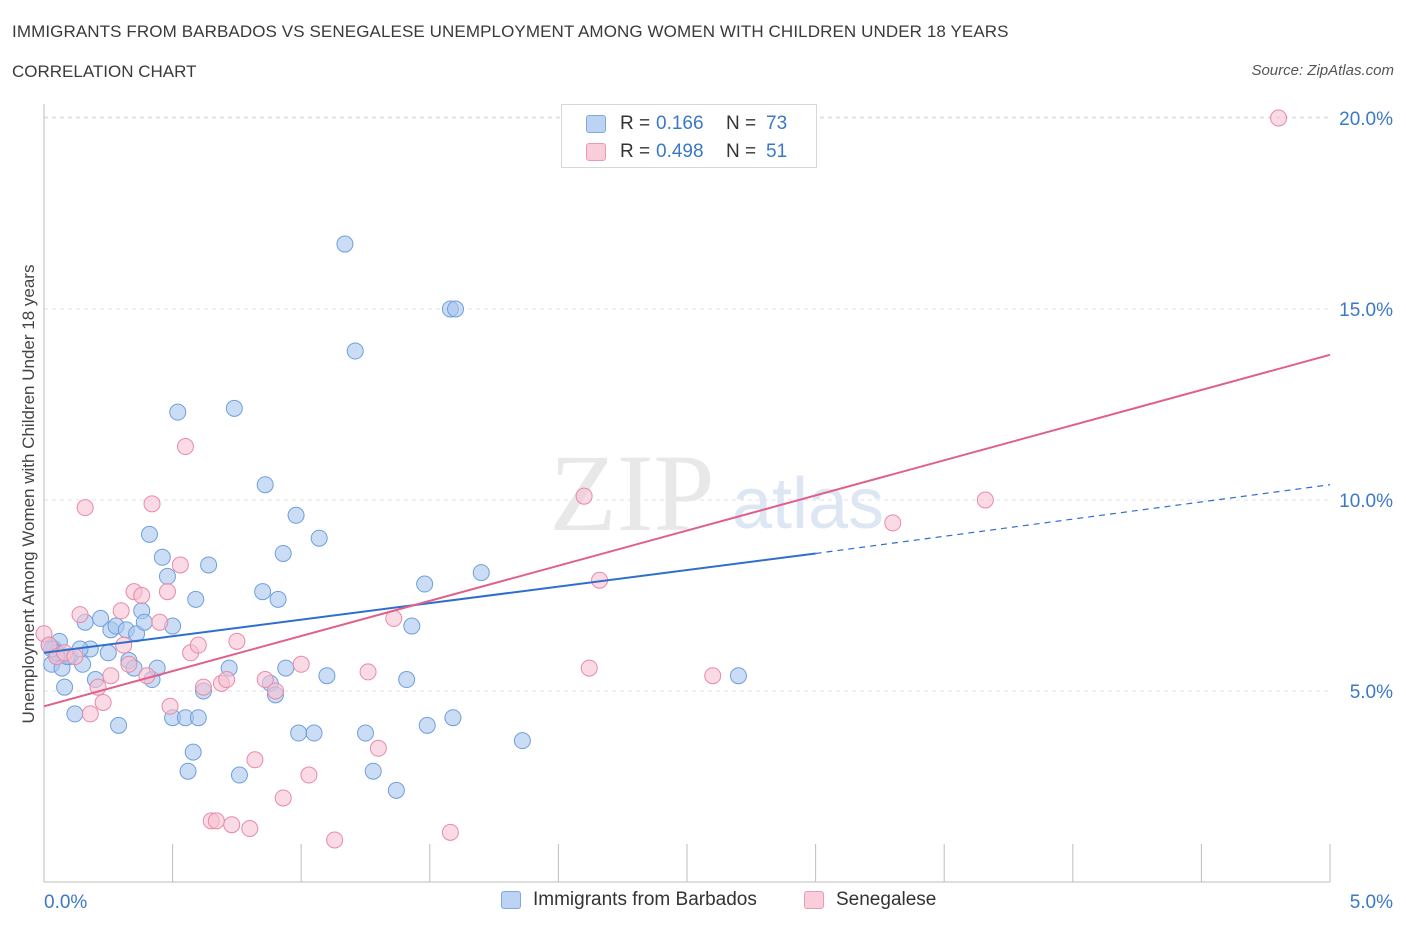 This screenshot has height=930, width=1406. What do you see at coordinates (777, 151) in the screenshot?
I see `legend-n-value: 51` at bounding box center [777, 151].